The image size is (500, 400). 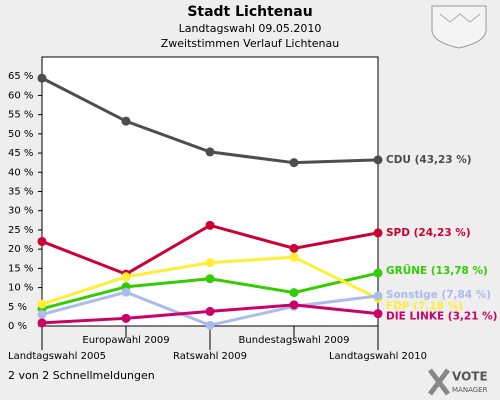 I want to click on series-label: SPD (24,23 %), so click(x=428, y=233).